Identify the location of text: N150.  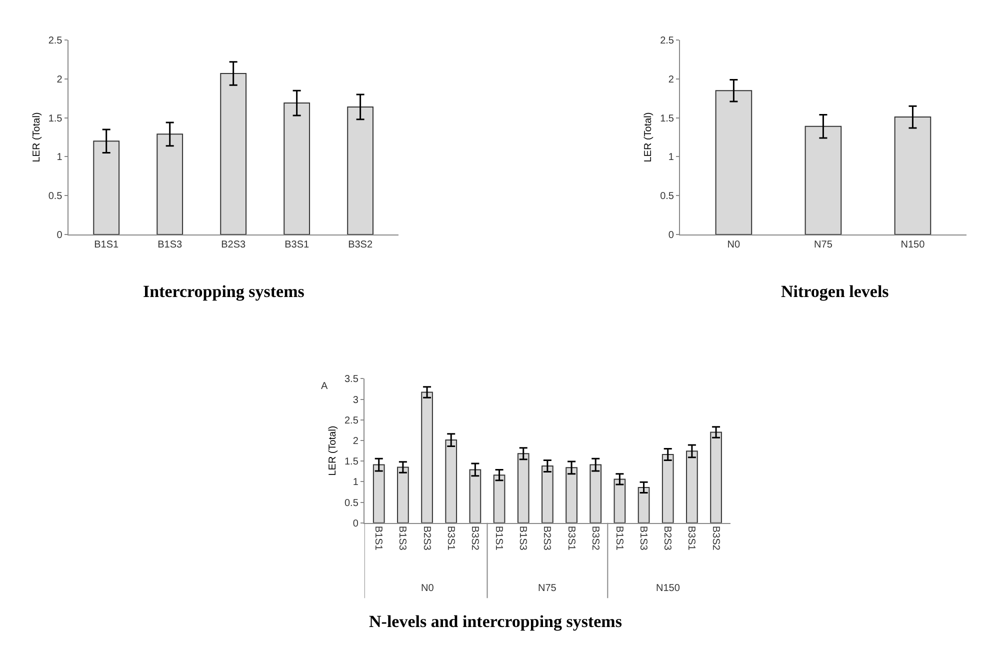
(668, 588).